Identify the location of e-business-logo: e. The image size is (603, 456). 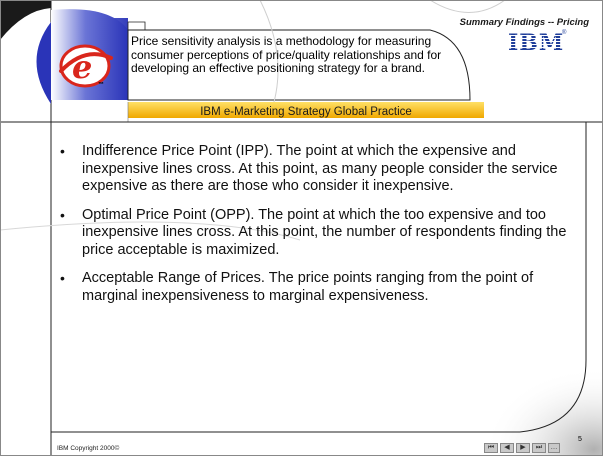
(86, 66).